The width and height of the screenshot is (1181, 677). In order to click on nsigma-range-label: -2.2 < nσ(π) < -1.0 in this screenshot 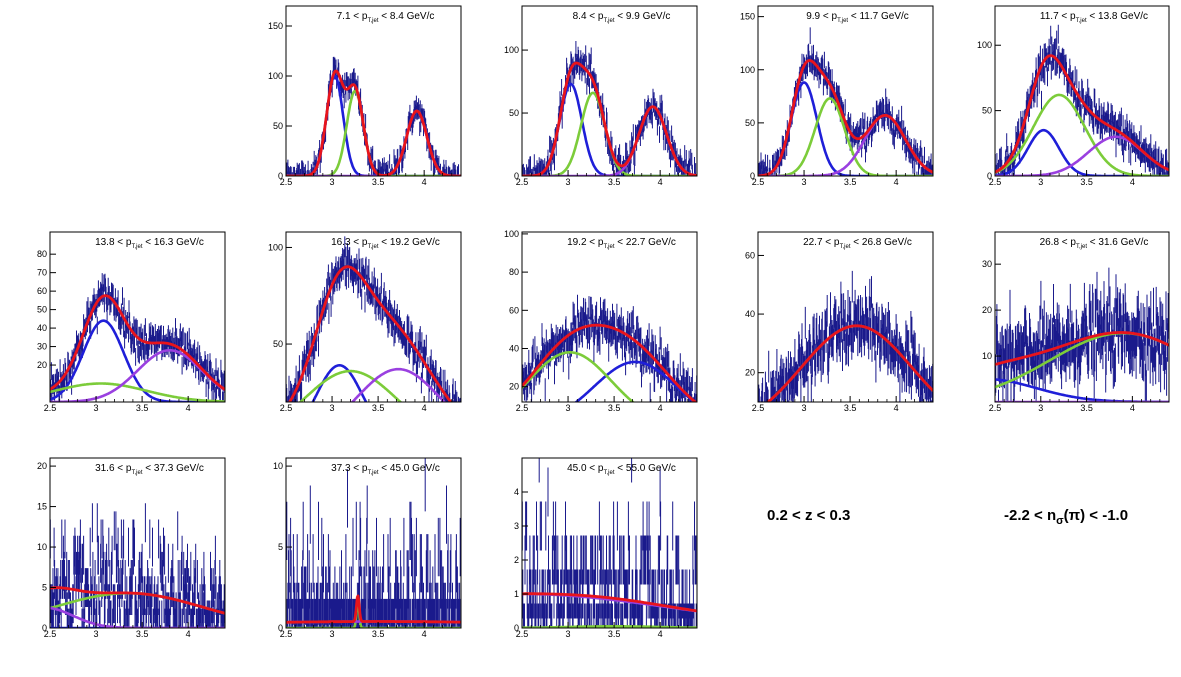, I will do `click(1066, 517)`.